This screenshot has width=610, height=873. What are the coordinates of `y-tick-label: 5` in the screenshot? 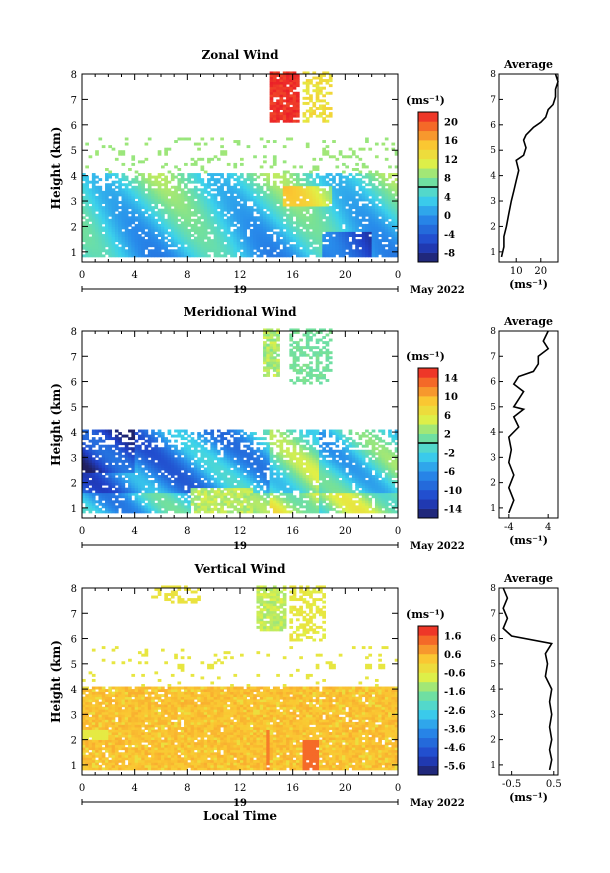 It's located at (74, 151).